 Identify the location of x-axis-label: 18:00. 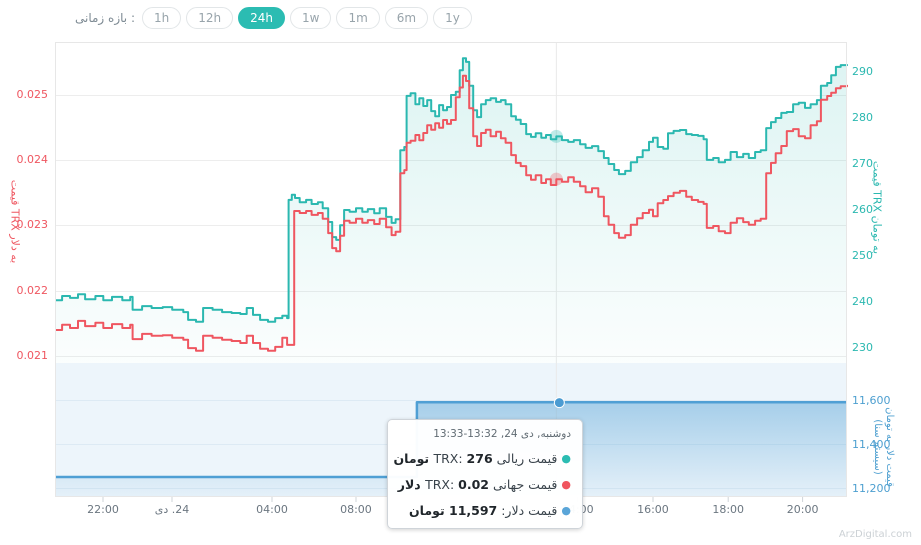
(728, 509).